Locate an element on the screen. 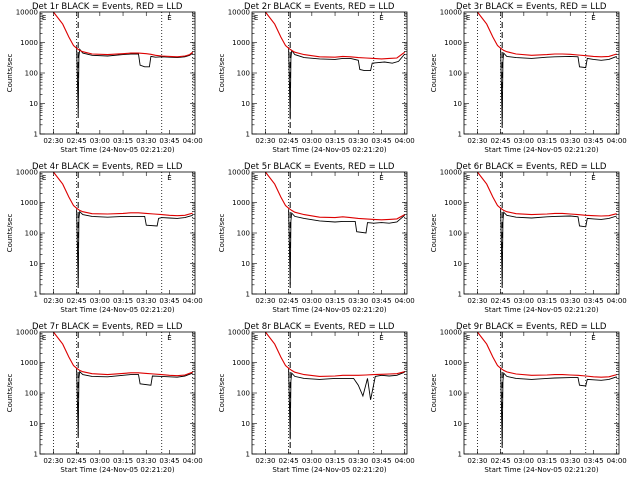 The width and height of the screenshot is (640, 480). panel-title: Det 6r BLACK = Events, RED = LLD is located at coordinates (531, 167).